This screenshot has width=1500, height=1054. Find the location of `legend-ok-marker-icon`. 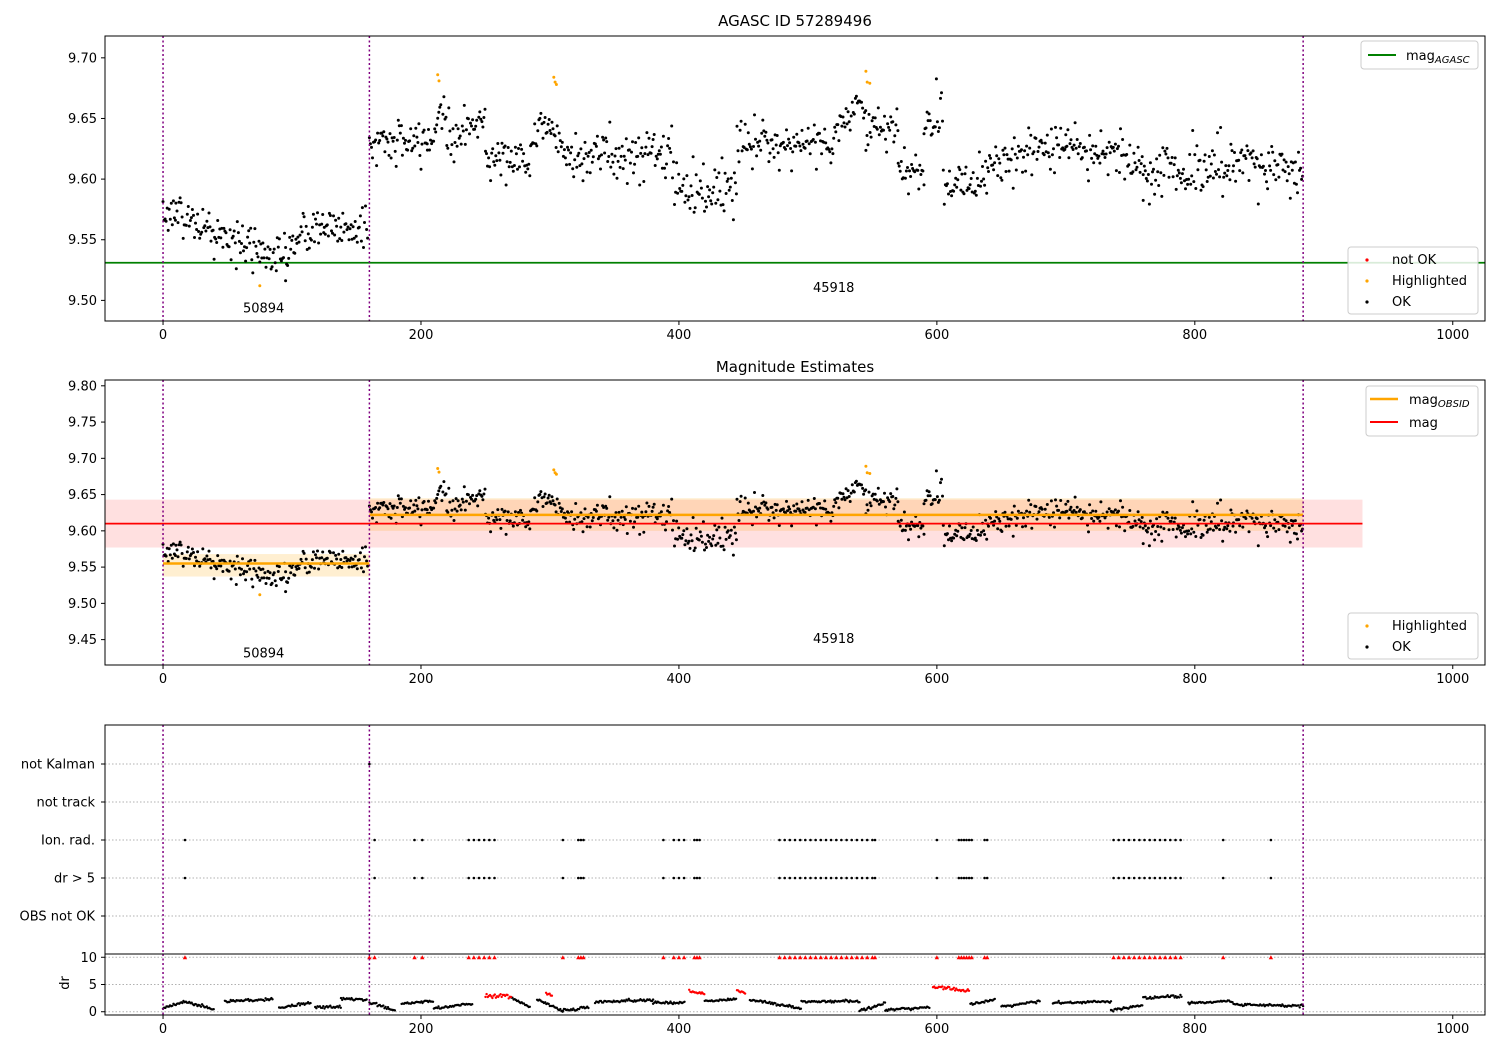

legend-ok-marker-icon is located at coordinates (1367, 647).